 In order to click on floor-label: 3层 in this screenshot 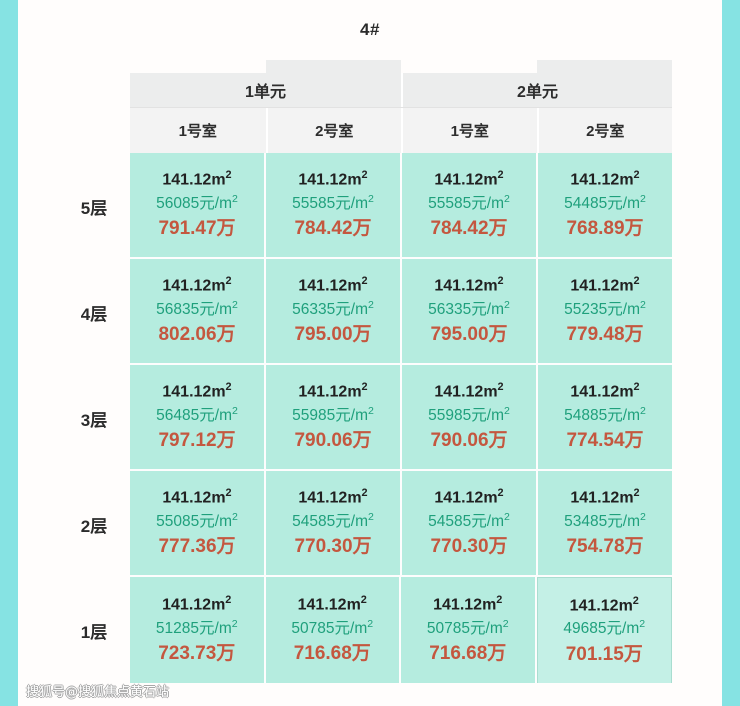, I will do `click(94, 420)`.